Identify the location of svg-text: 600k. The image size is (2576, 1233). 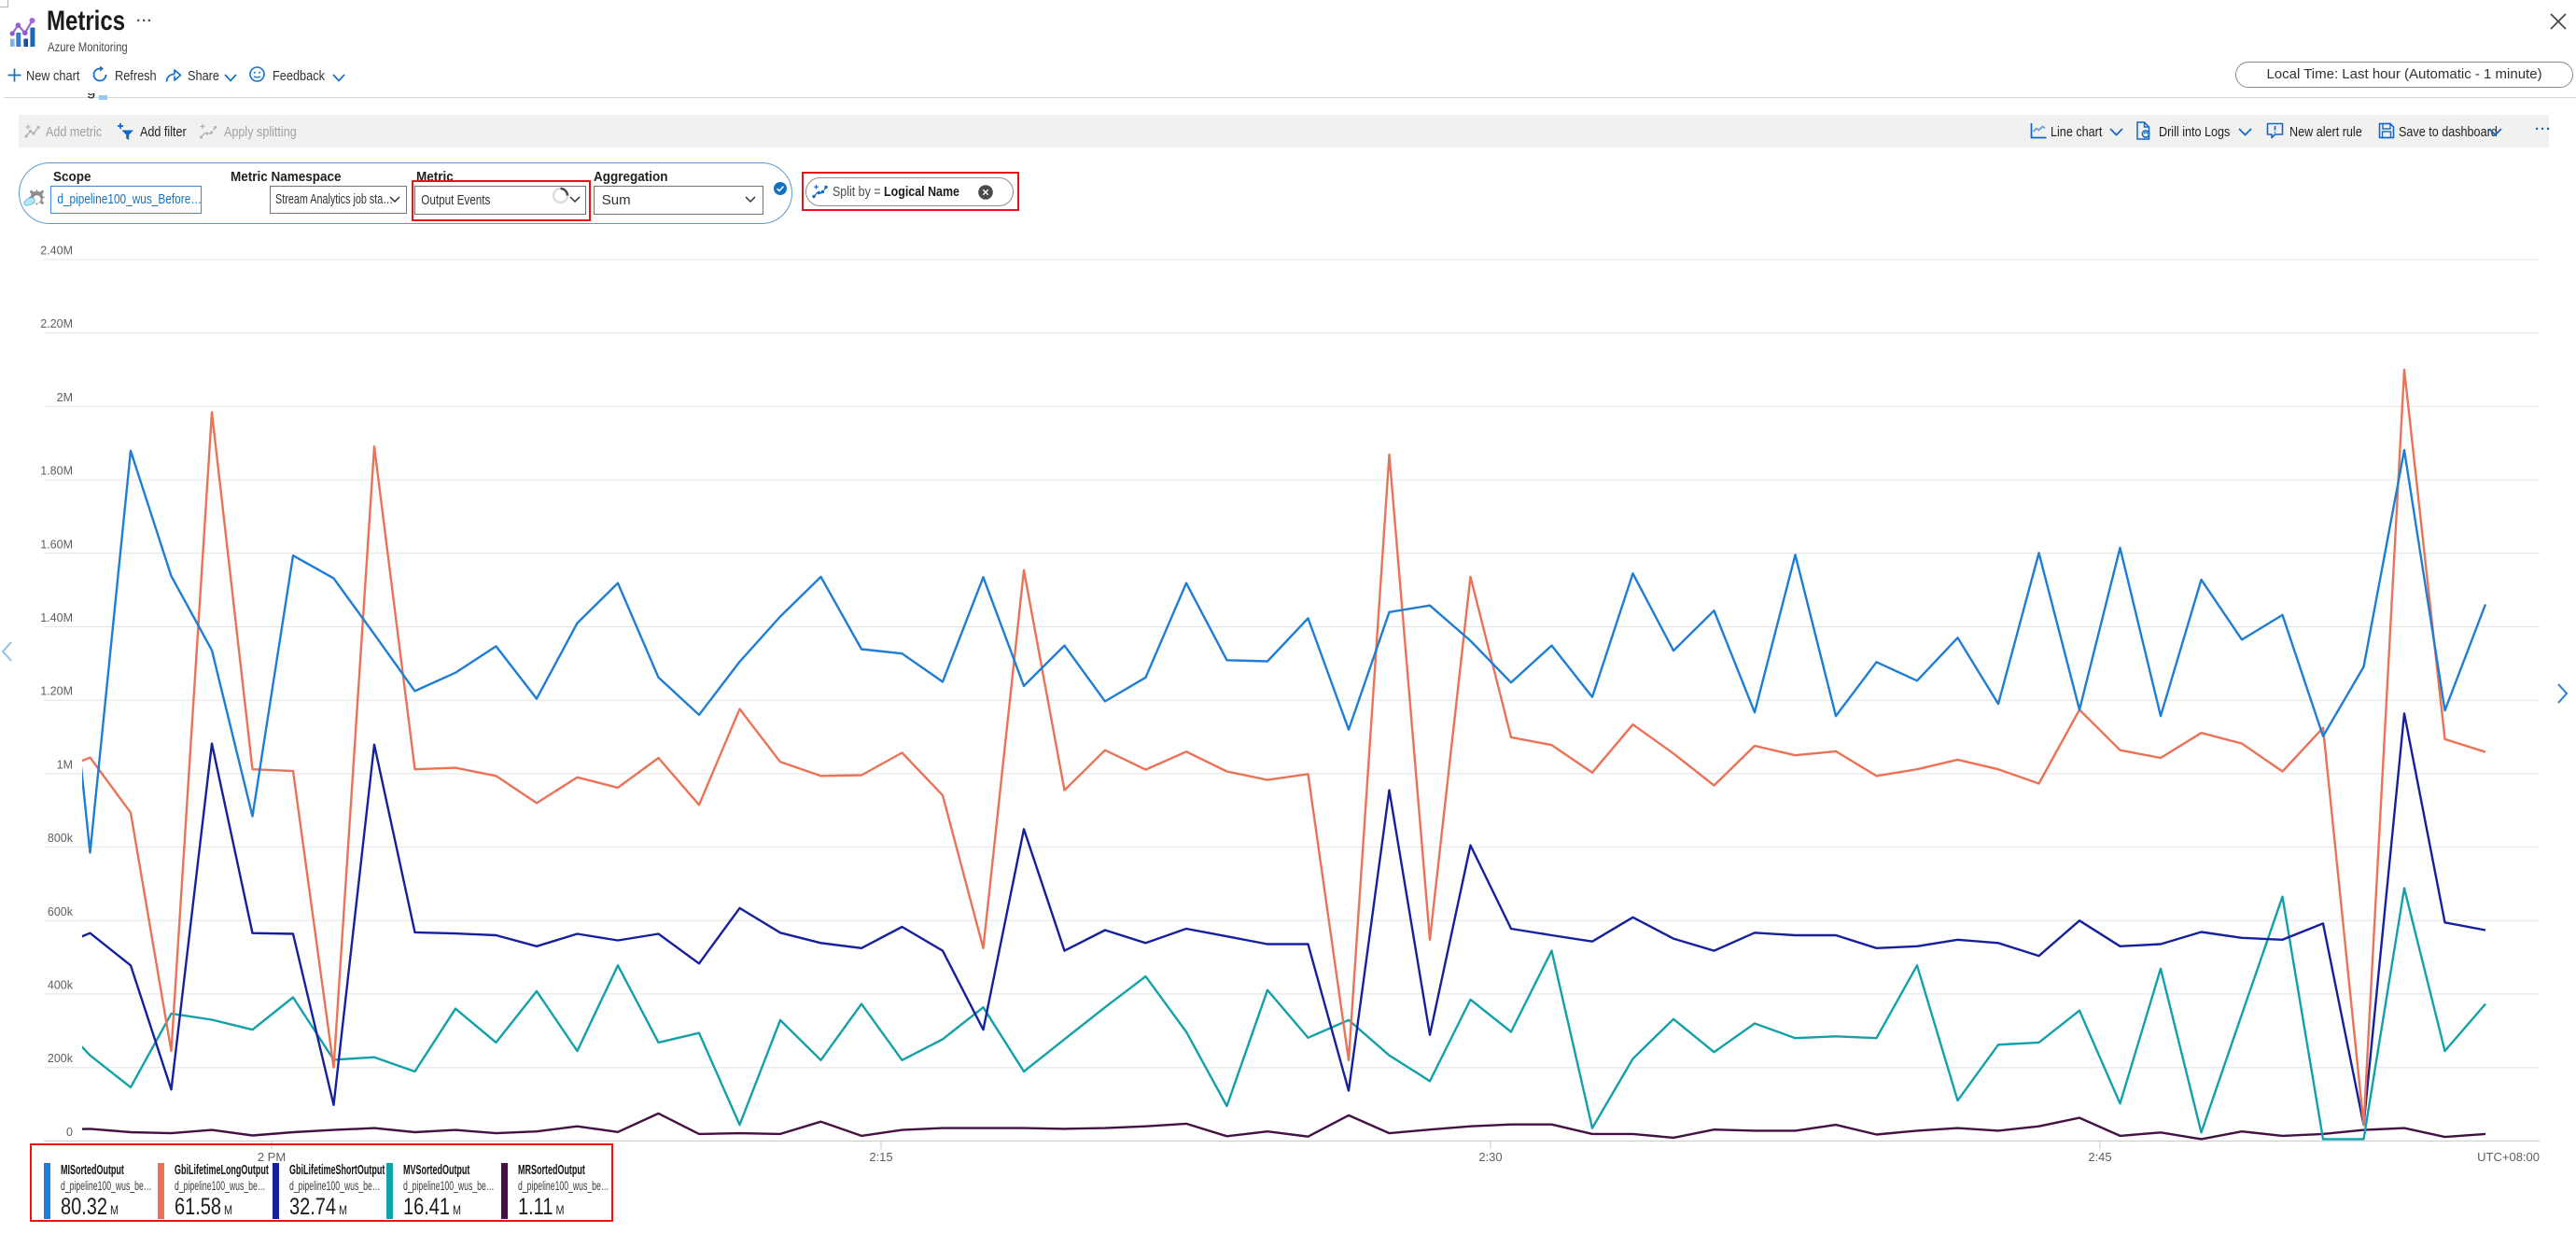
(61, 911).